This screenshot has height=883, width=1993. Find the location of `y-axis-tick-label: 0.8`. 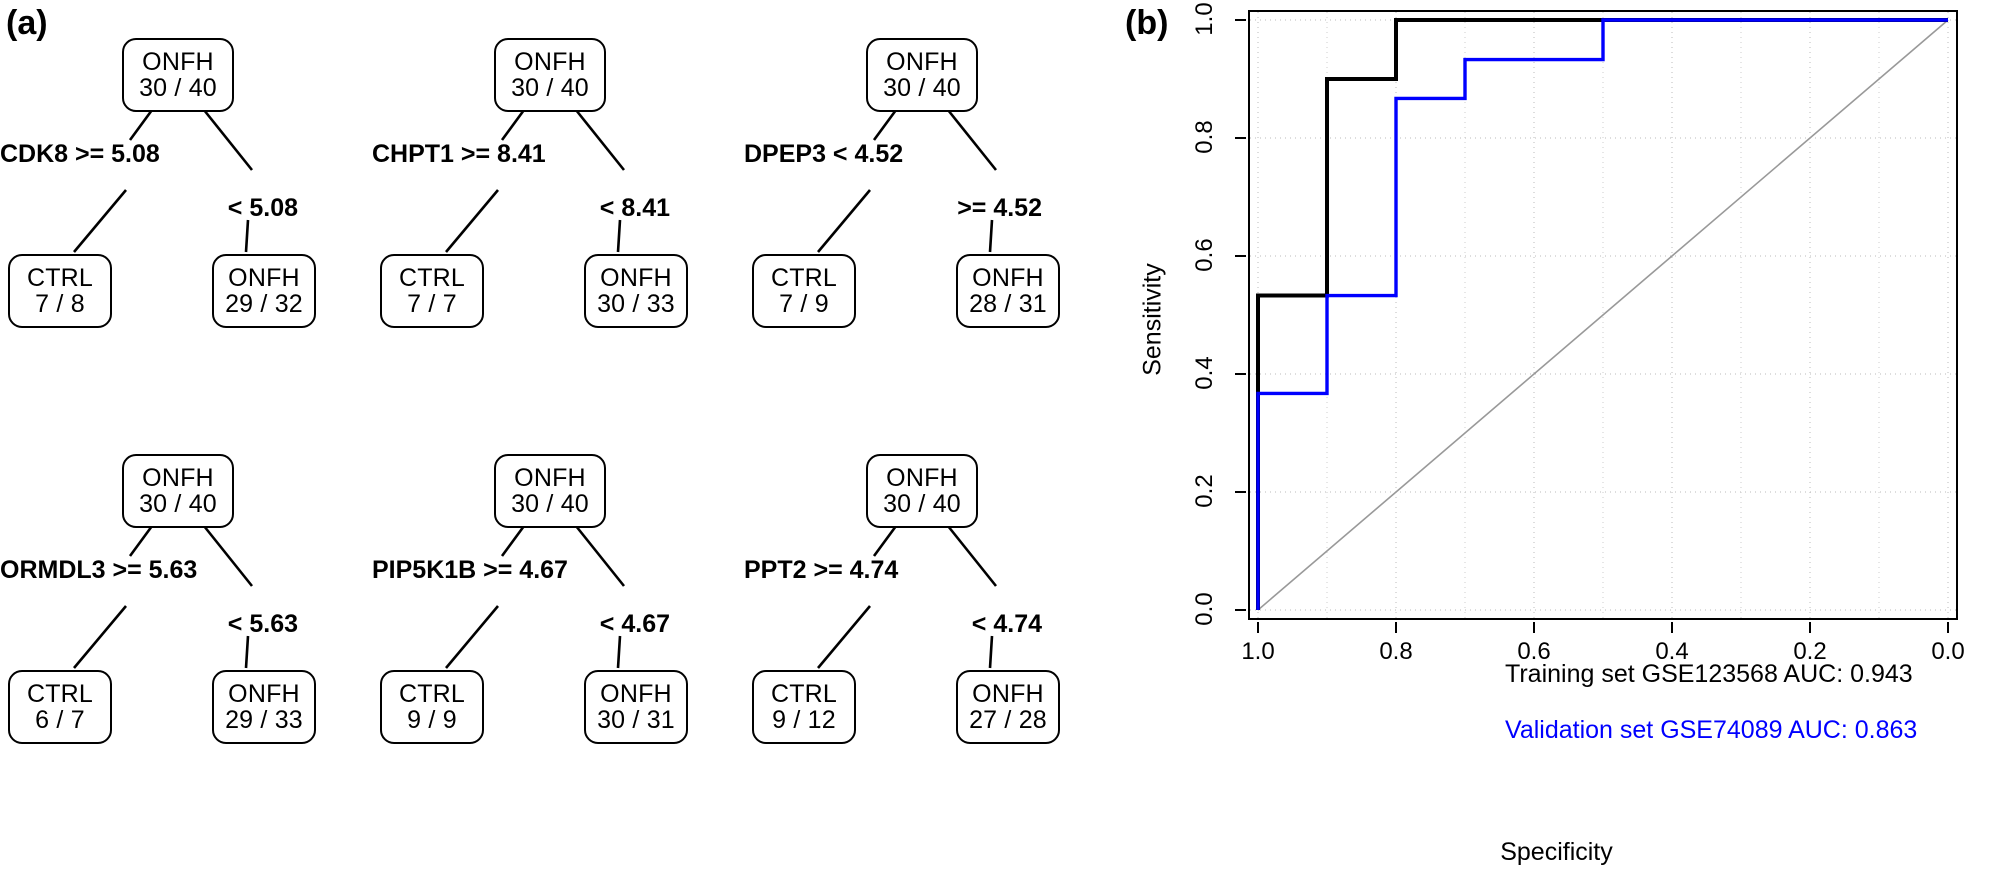

y-axis-tick-label: 0.8 is located at coordinates (1204, 137).